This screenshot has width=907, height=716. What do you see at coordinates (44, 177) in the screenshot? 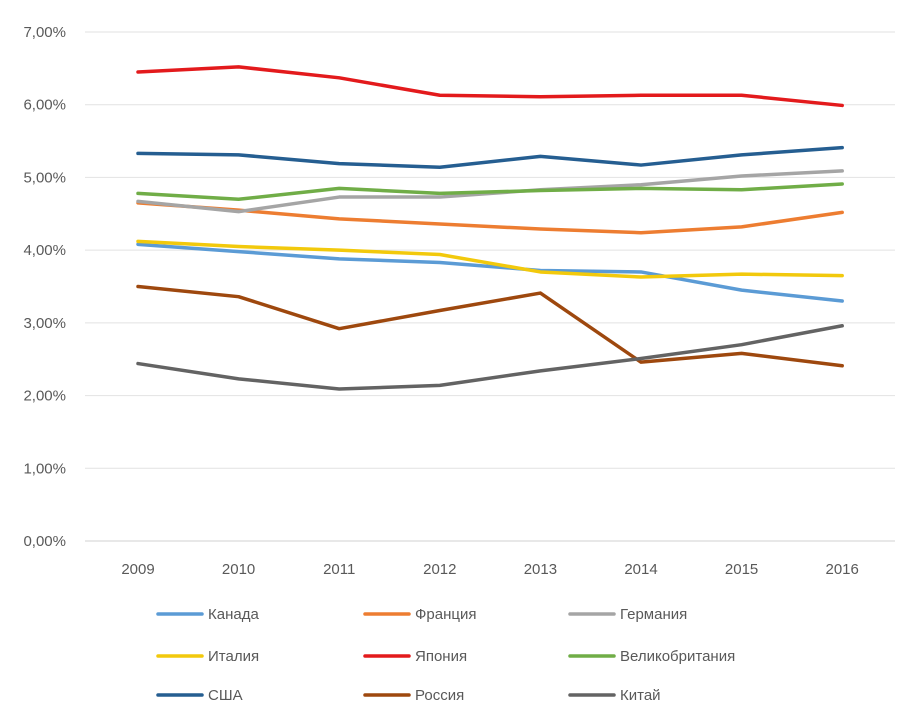
I see `y-tick-label: 5,00%` at bounding box center [44, 177].